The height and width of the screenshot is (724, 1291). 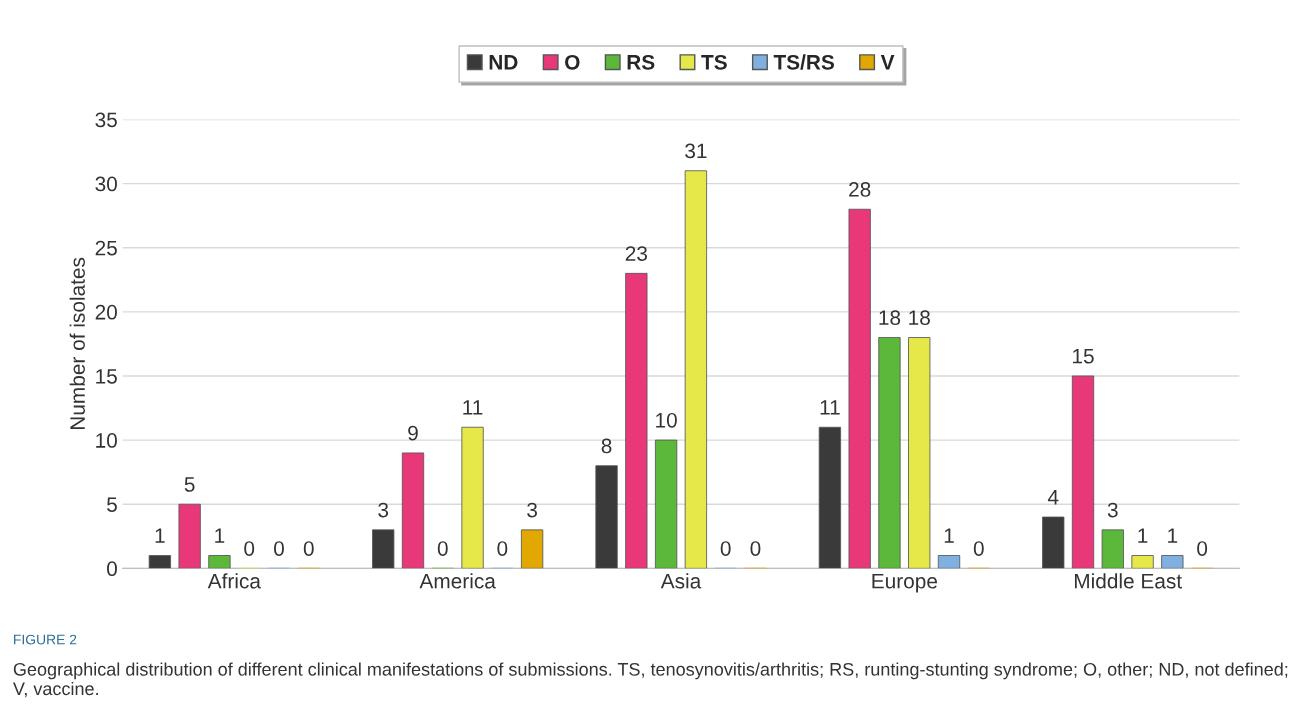 I want to click on y-tick-label: 0, so click(x=112, y=569).